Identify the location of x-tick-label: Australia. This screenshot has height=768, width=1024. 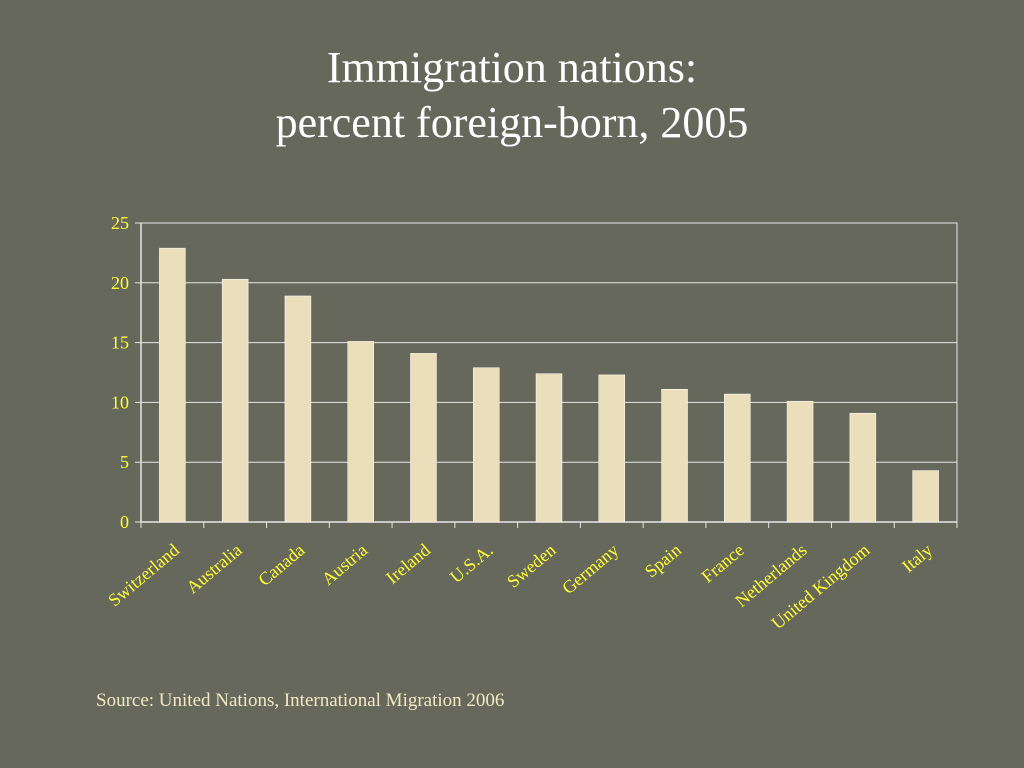
(213, 569).